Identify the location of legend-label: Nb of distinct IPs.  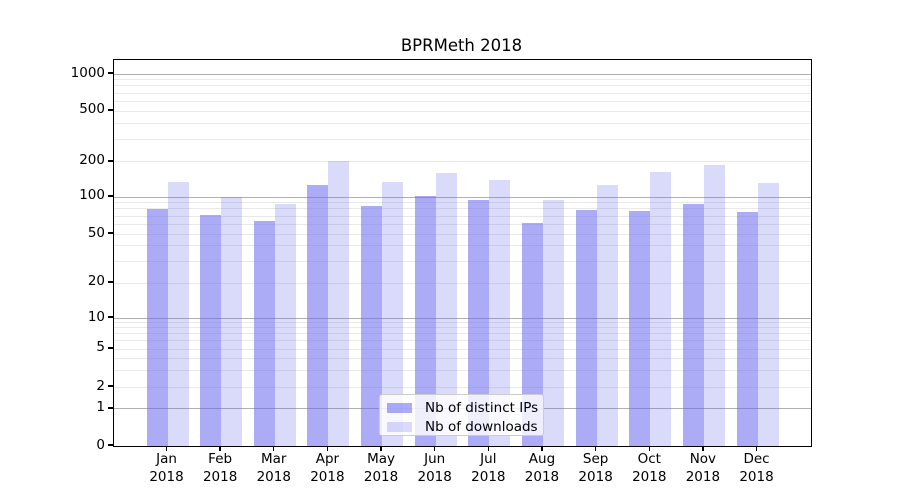
(482, 407).